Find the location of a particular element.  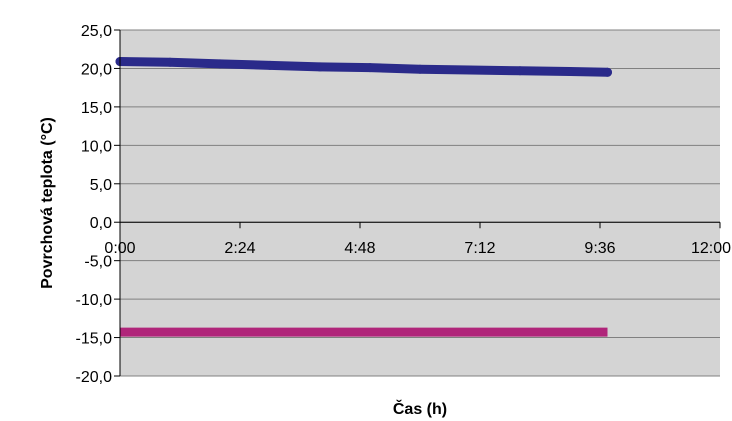

x-tick-label: 7:12 is located at coordinates (479, 248).